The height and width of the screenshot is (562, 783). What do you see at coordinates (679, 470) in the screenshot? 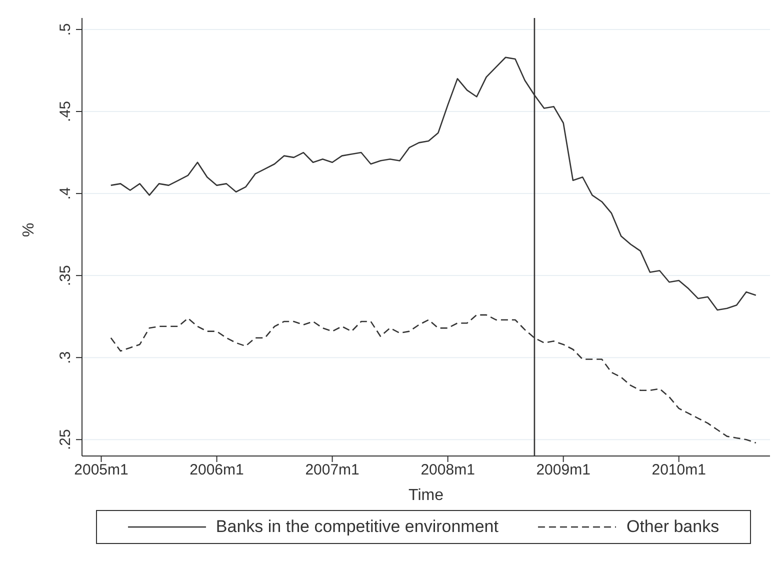
I see `x-tick-label: 2010m1` at bounding box center [679, 470].